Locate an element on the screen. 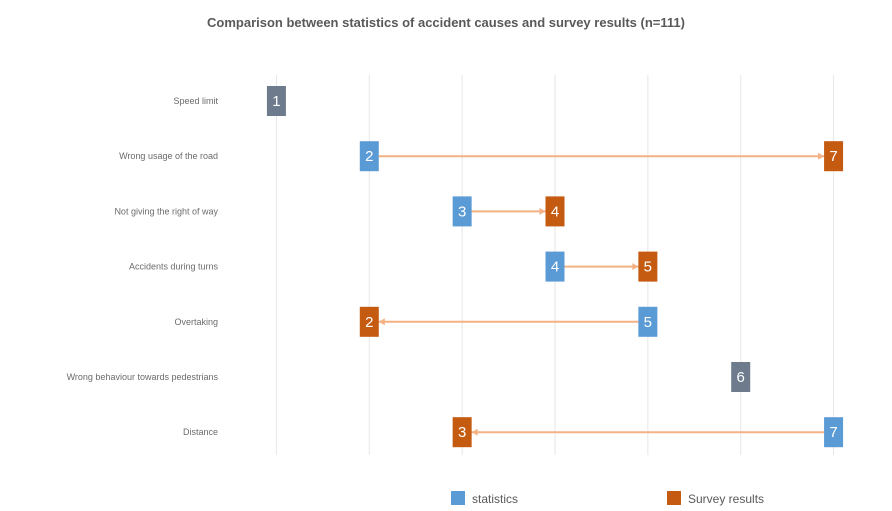 The height and width of the screenshot is (511, 892). marker-statistics-accidents-during-turns: 4 is located at coordinates (555, 266).